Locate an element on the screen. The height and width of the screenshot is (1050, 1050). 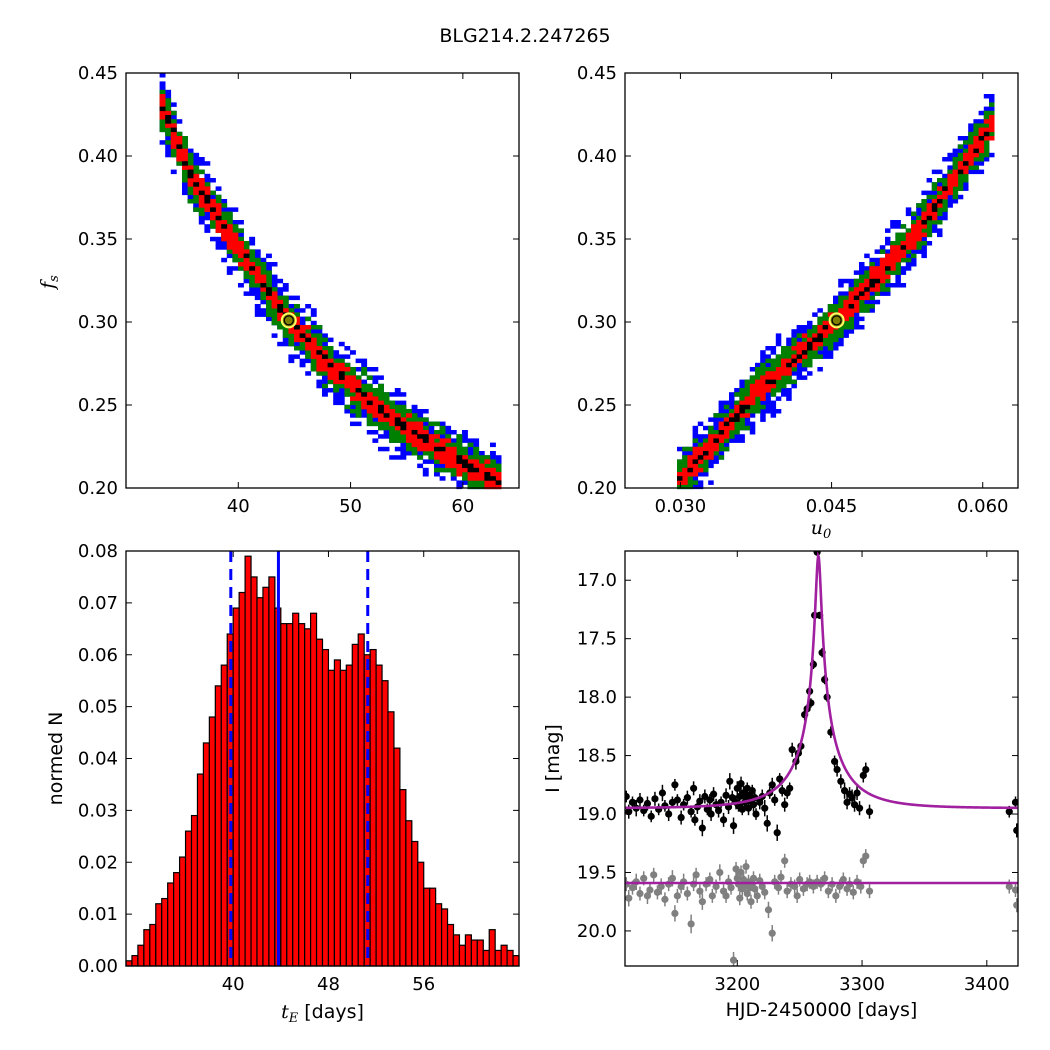
x-axis-label: u0 is located at coordinates (821, 529).